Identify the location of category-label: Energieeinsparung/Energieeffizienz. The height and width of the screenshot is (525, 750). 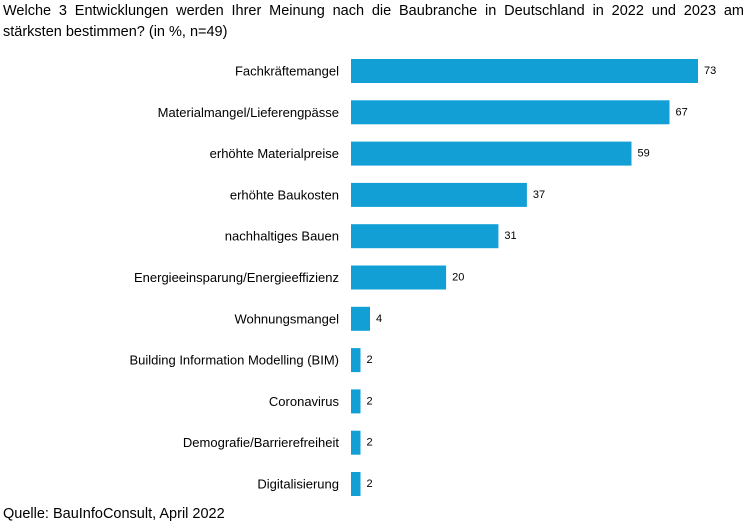
(236, 277).